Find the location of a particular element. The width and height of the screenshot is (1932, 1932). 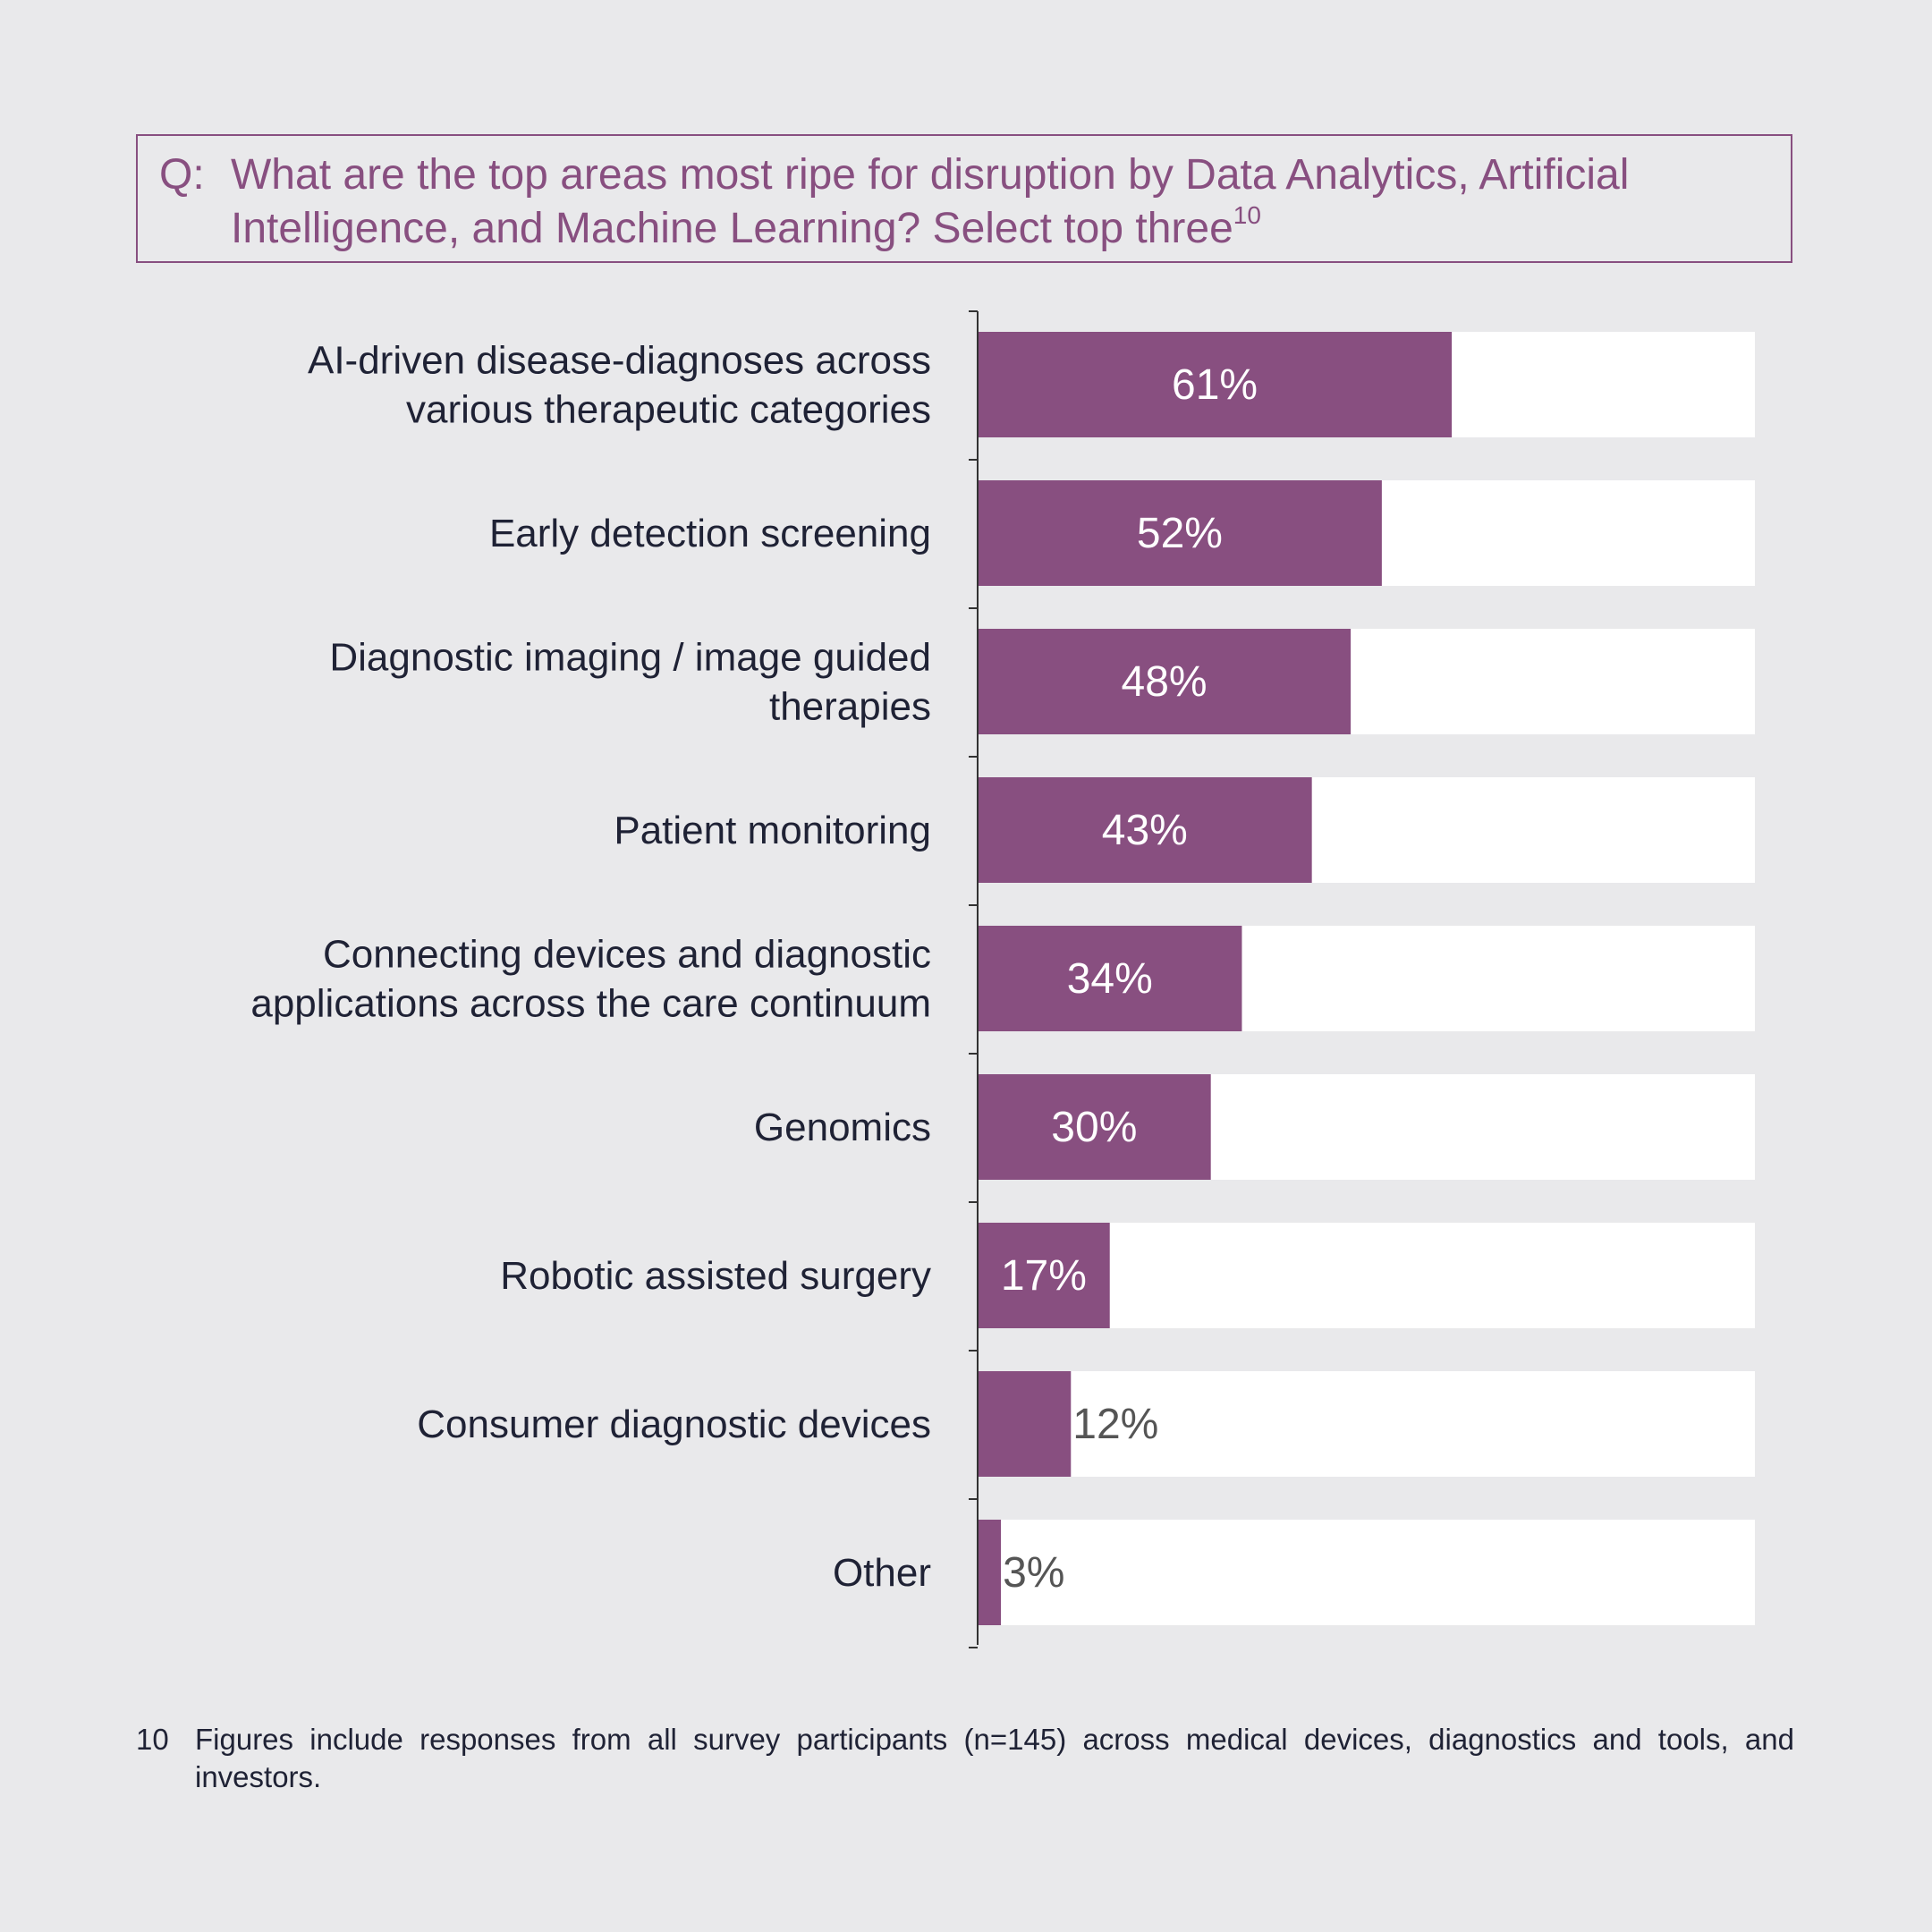

category-label-line: Connecting devices and diagnostic is located at coordinates (627, 955).